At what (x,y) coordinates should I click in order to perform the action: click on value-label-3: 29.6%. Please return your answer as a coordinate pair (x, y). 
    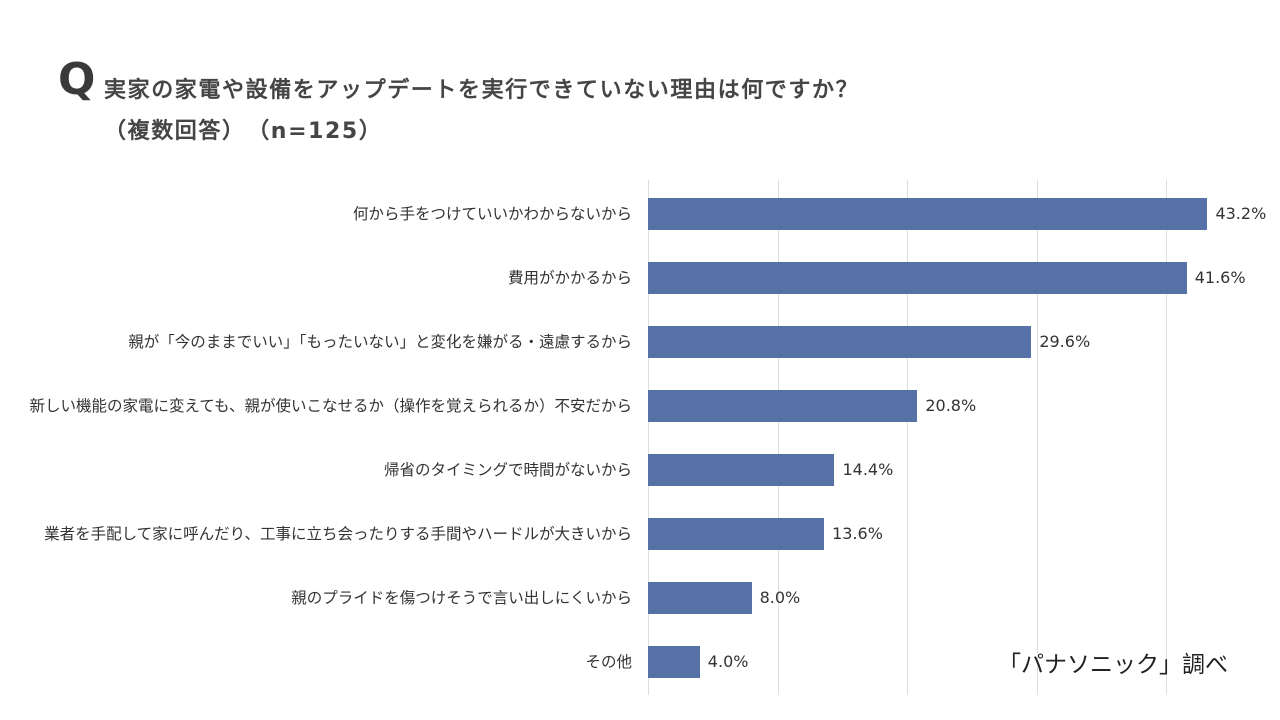
    Looking at the image, I should click on (1065, 341).